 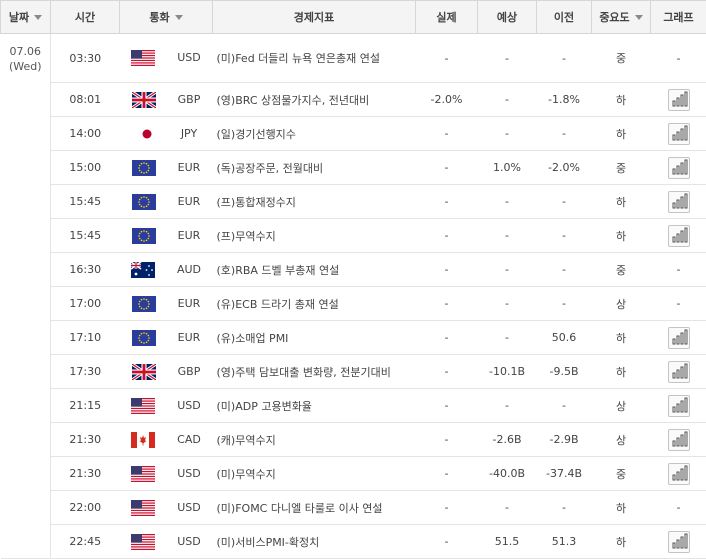 What do you see at coordinates (166, 17) in the screenshot?
I see `col-header-currency: 통화` at bounding box center [166, 17].